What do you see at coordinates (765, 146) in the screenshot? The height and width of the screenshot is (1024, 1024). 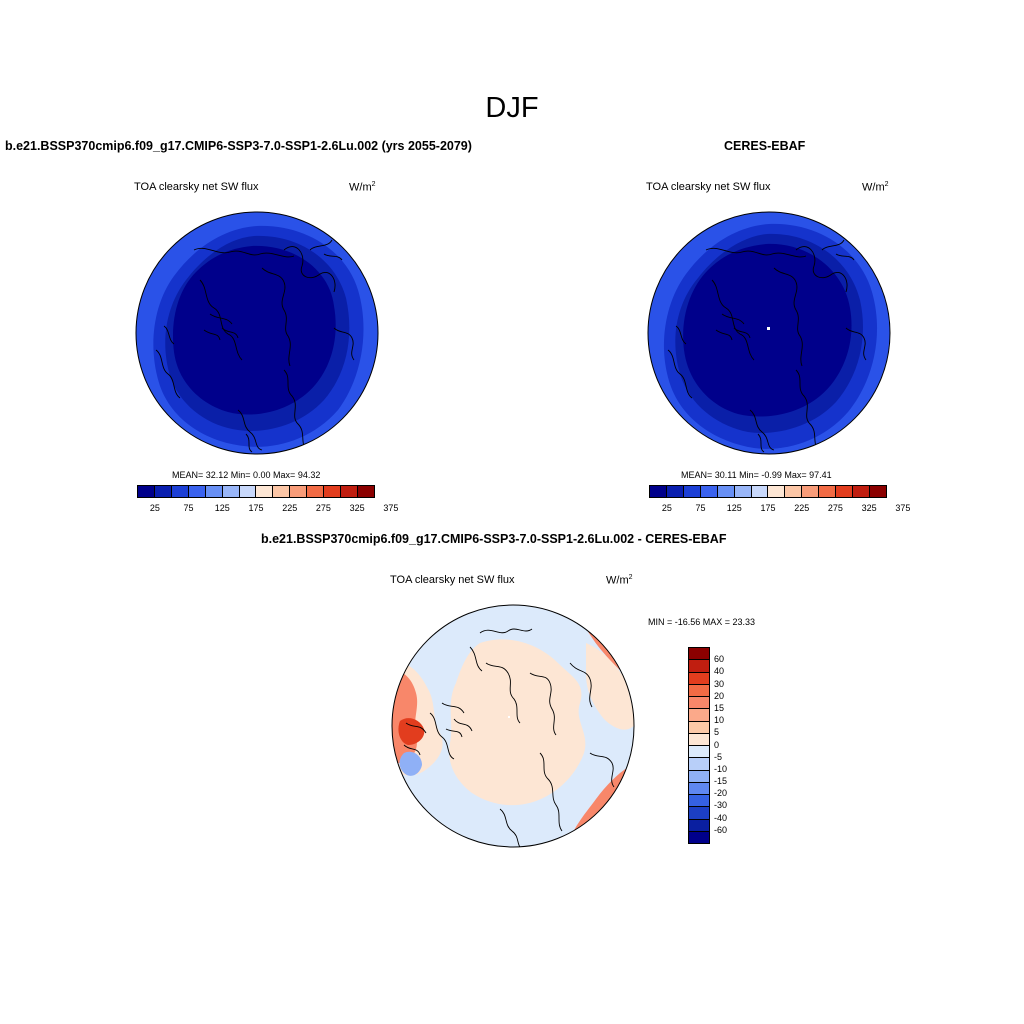 I see `right-case-title: CERES-EBAF` at bounding box center [765, 146].